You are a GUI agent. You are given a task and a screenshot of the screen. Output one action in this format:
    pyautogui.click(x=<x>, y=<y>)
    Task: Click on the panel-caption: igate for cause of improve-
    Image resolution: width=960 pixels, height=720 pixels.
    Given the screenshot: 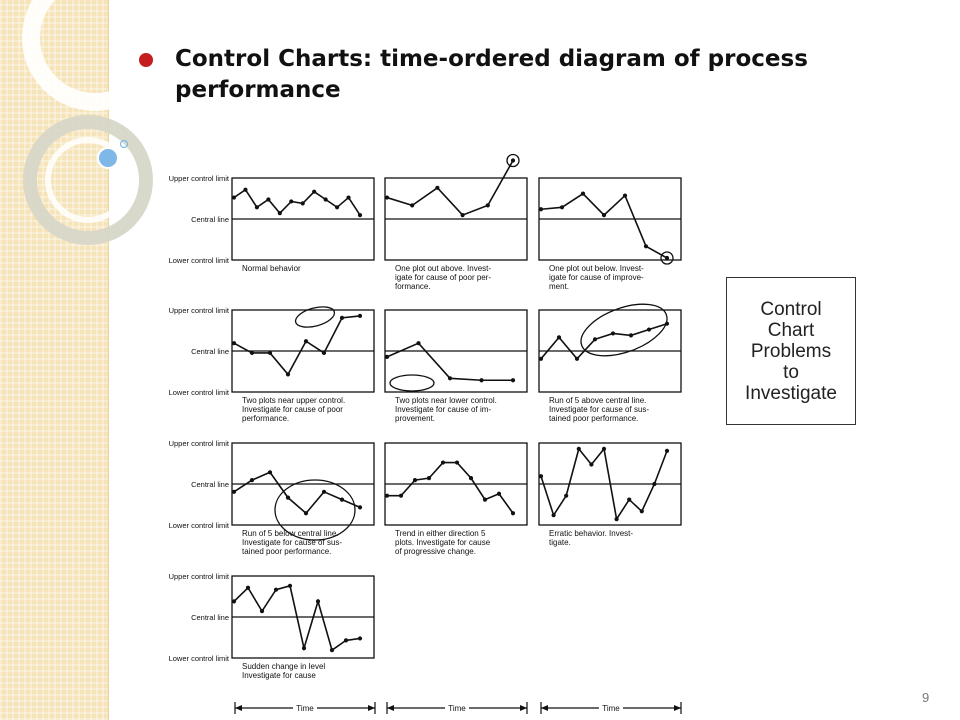 What is the action you would take?
    pyautogui.click(x=596, y=277)
    